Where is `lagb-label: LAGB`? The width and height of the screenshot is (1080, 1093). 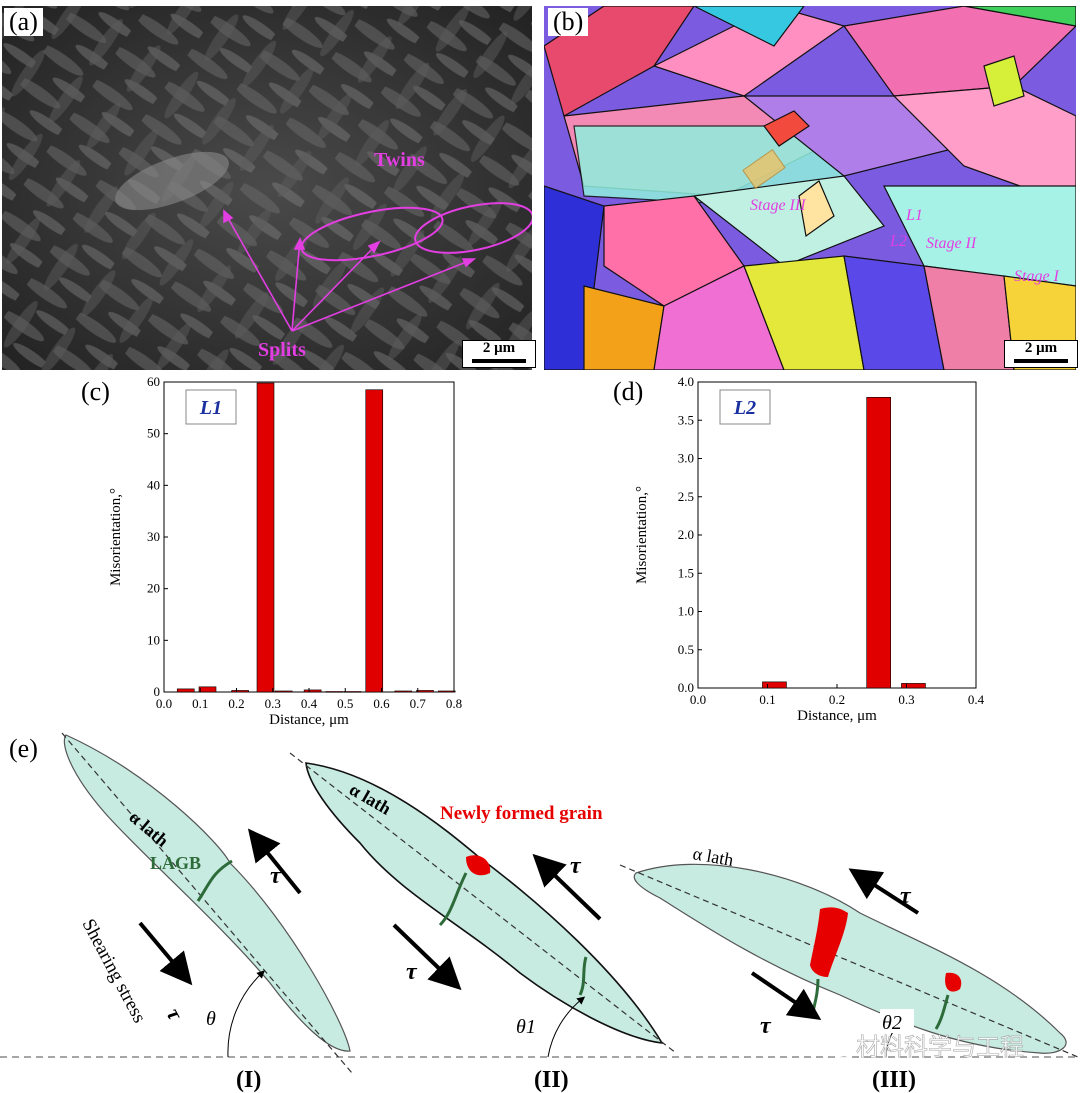
lagb-label: LAGB is located at coordinates (175, 863).